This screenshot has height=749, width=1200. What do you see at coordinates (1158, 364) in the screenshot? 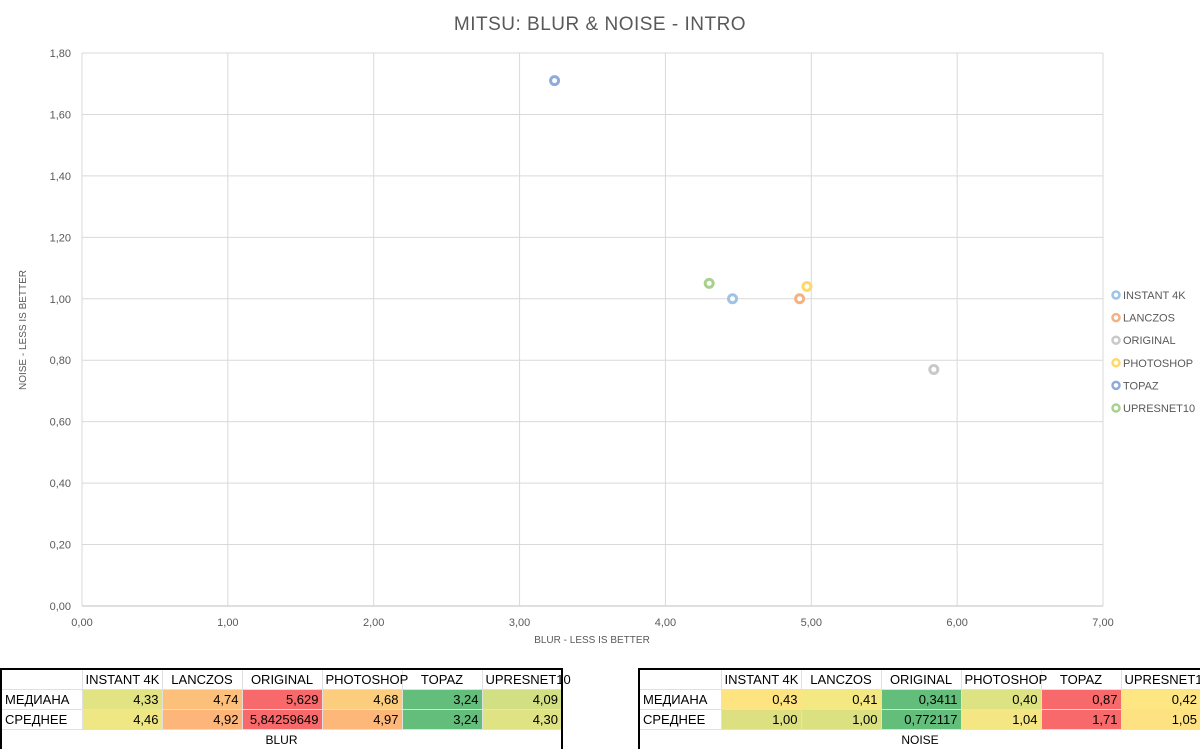
I see `legend-entry: PHOTOSHOP` at bounding box center [1158, 364].